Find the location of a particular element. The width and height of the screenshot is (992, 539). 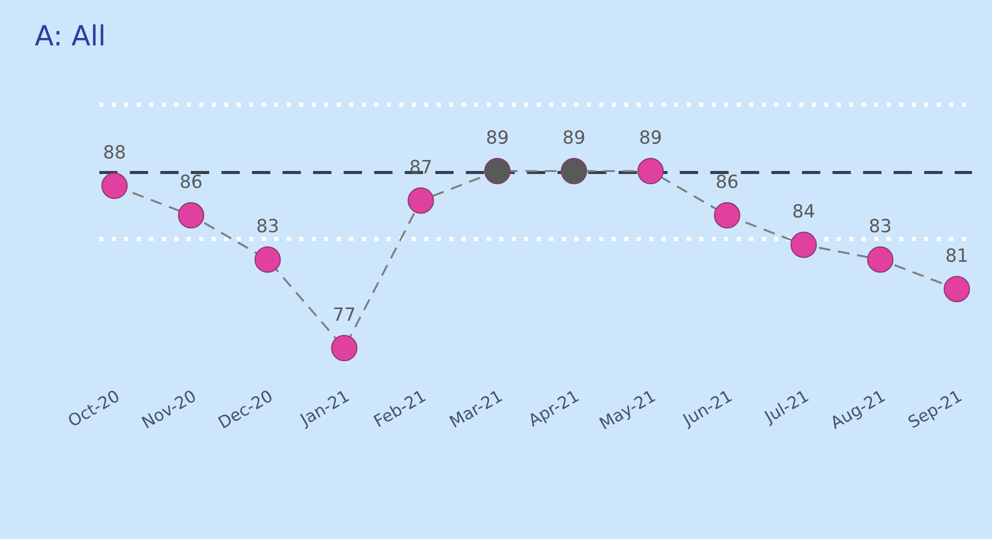

data-label: 77 is located at coordinates (344, 314).